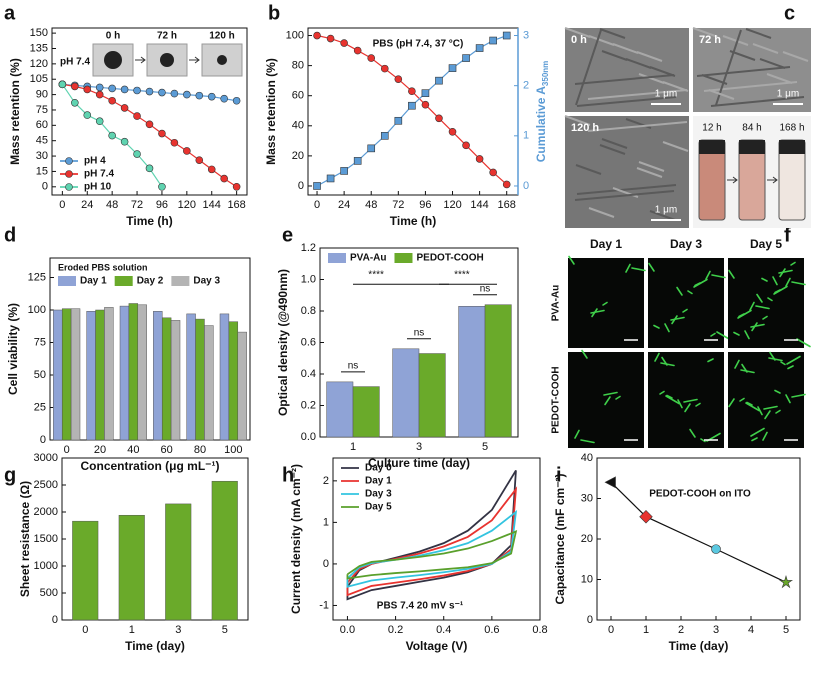 The width and height of the screenshot is (813, 674). Describe the element at coordinates (206, 281) in the screenshot. I see `legend-label: Day 3` at that location.